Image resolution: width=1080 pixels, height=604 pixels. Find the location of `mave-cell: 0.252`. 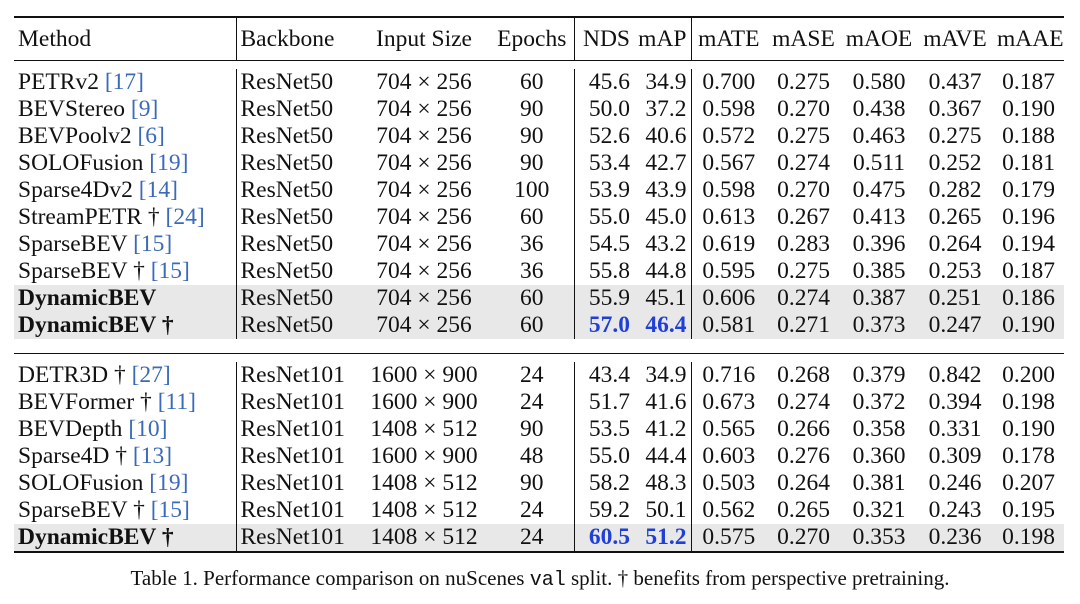

mave-cell: 0.252 is located at coordinates (955, 163).